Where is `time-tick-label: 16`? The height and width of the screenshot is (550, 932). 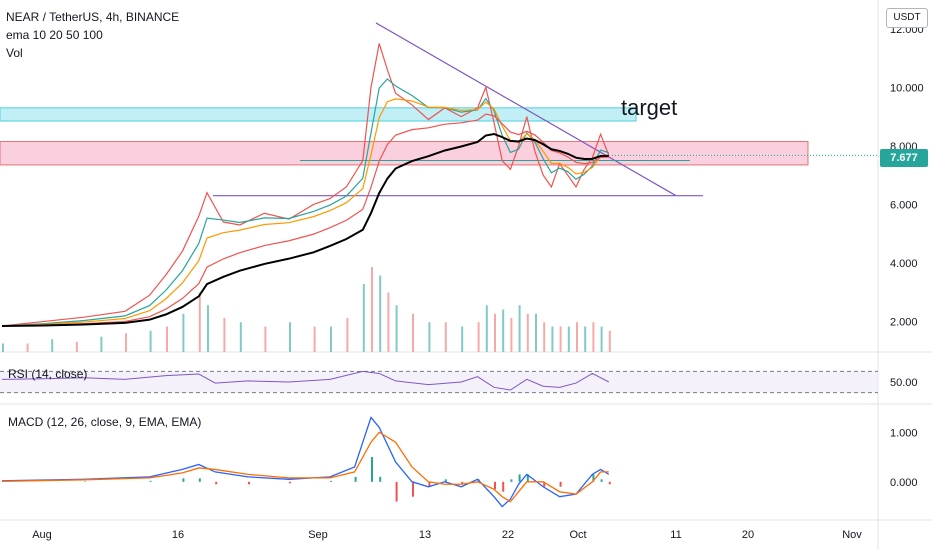
time-tick-label: 16 is located at coordinates (178, 535).